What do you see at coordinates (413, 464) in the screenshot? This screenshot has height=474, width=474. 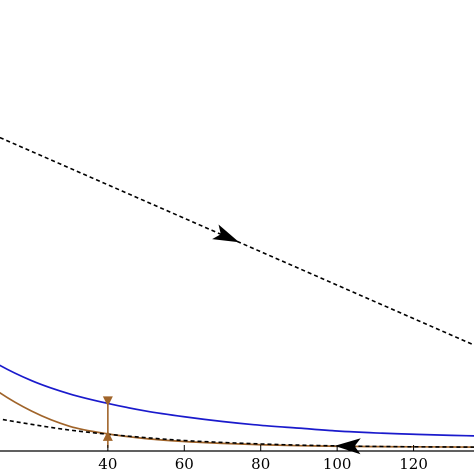 I see `x-tick-label-120: 120` at bounding box center [413, 464].